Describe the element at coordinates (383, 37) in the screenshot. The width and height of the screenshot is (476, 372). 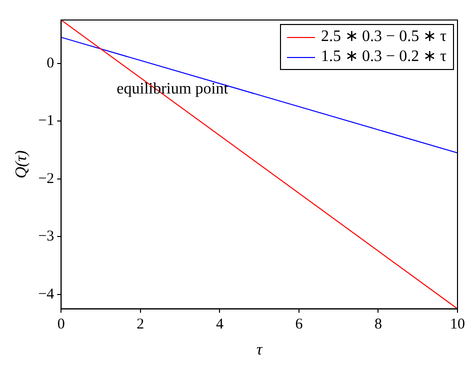
I see `legend-label: 2.5 ∗ 0.3 − 0.5 ∗ τ` at that location.